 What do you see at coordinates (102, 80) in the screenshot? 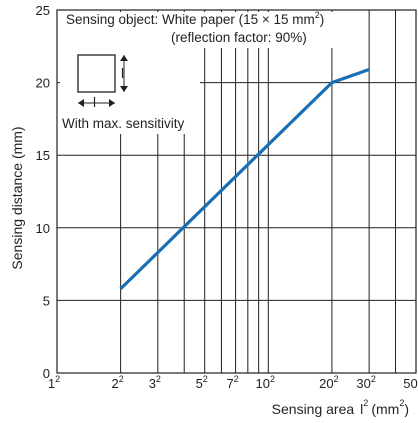
I see `square-diagram` at bounding box center [102, 80].